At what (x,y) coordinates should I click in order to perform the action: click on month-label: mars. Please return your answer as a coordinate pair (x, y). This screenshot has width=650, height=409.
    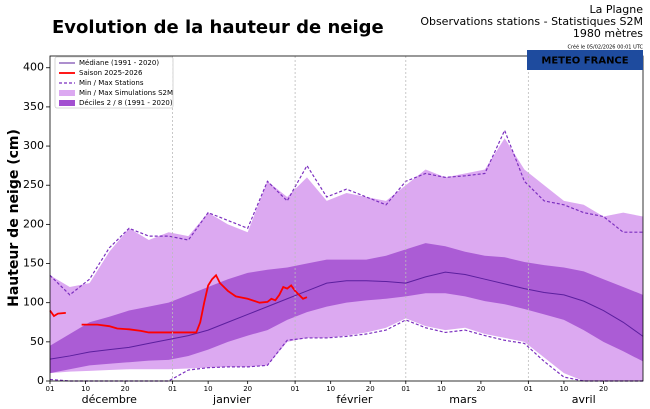
    Looking at the image, I should click on (463, 399).